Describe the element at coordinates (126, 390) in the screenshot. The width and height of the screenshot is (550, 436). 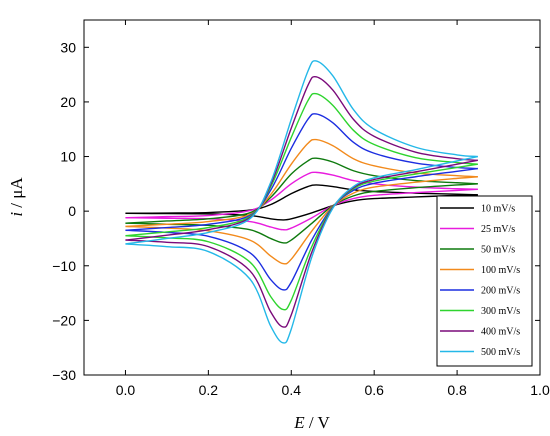
I see `x-tick-label: 0.0` at that location.